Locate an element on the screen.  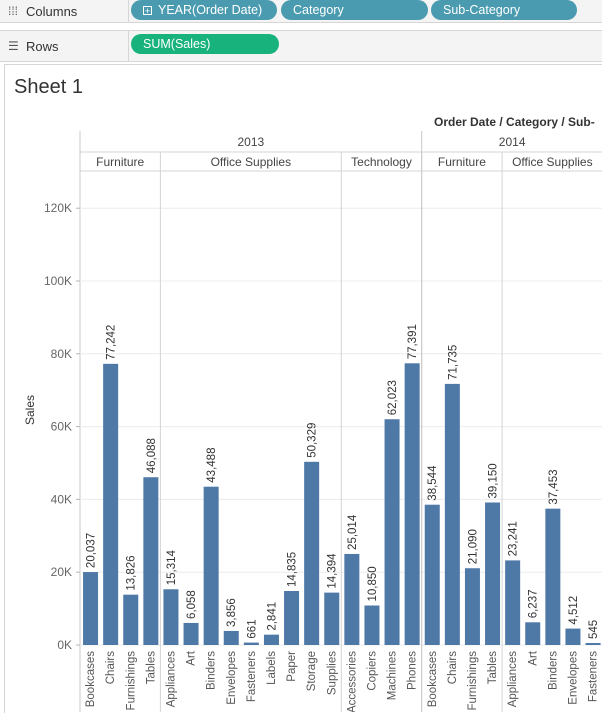
subcategory-tick-label: Phones is located at coordinates (413, 670).